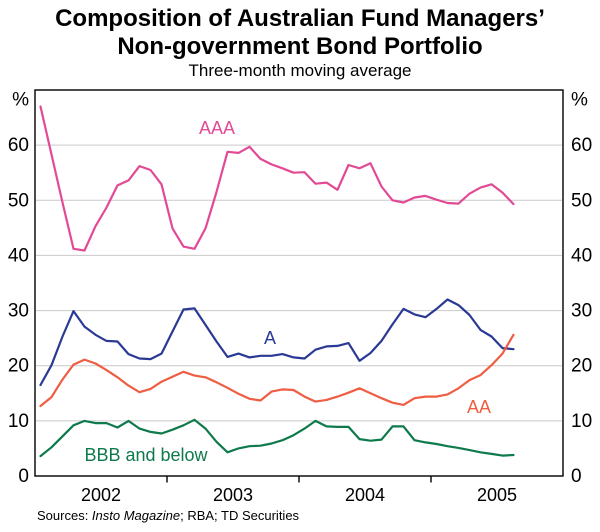 The image size is (600, 532). I want to click on y-axis-label-left: 40, so click(18, 255).